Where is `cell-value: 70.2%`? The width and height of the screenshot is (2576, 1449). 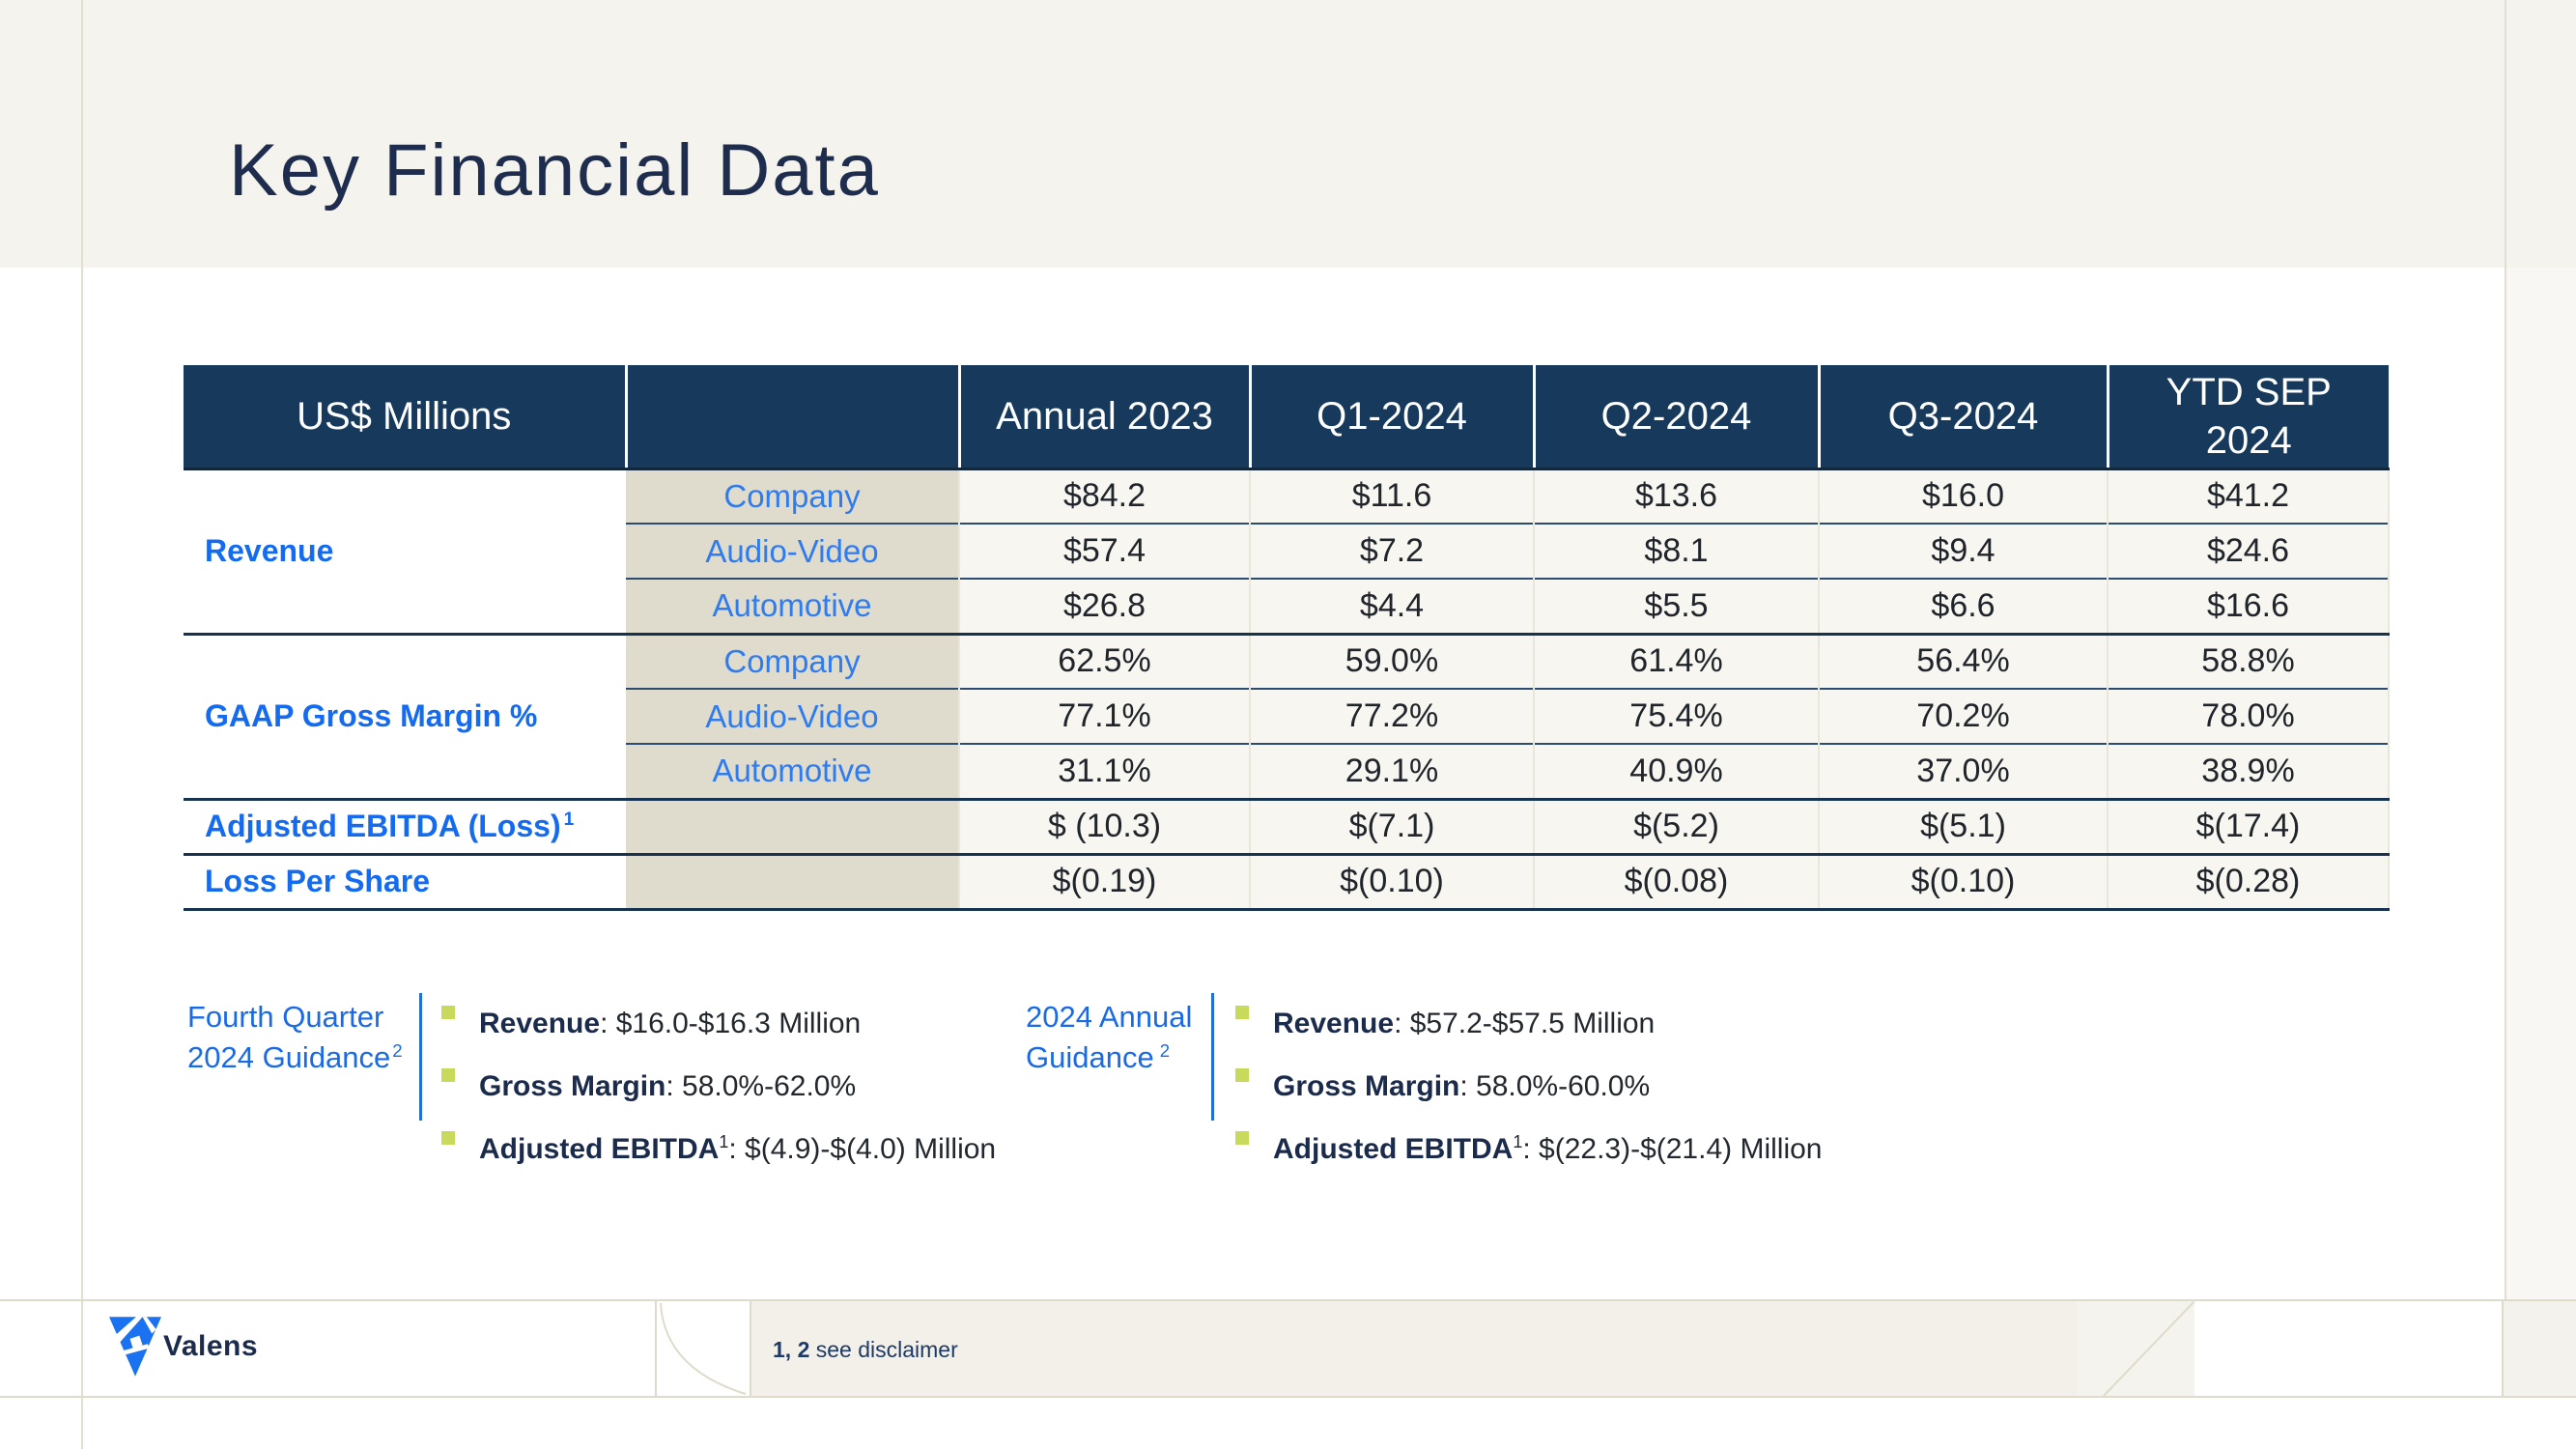 cell-value: 70.2% is located at coordinates (1964, 716).